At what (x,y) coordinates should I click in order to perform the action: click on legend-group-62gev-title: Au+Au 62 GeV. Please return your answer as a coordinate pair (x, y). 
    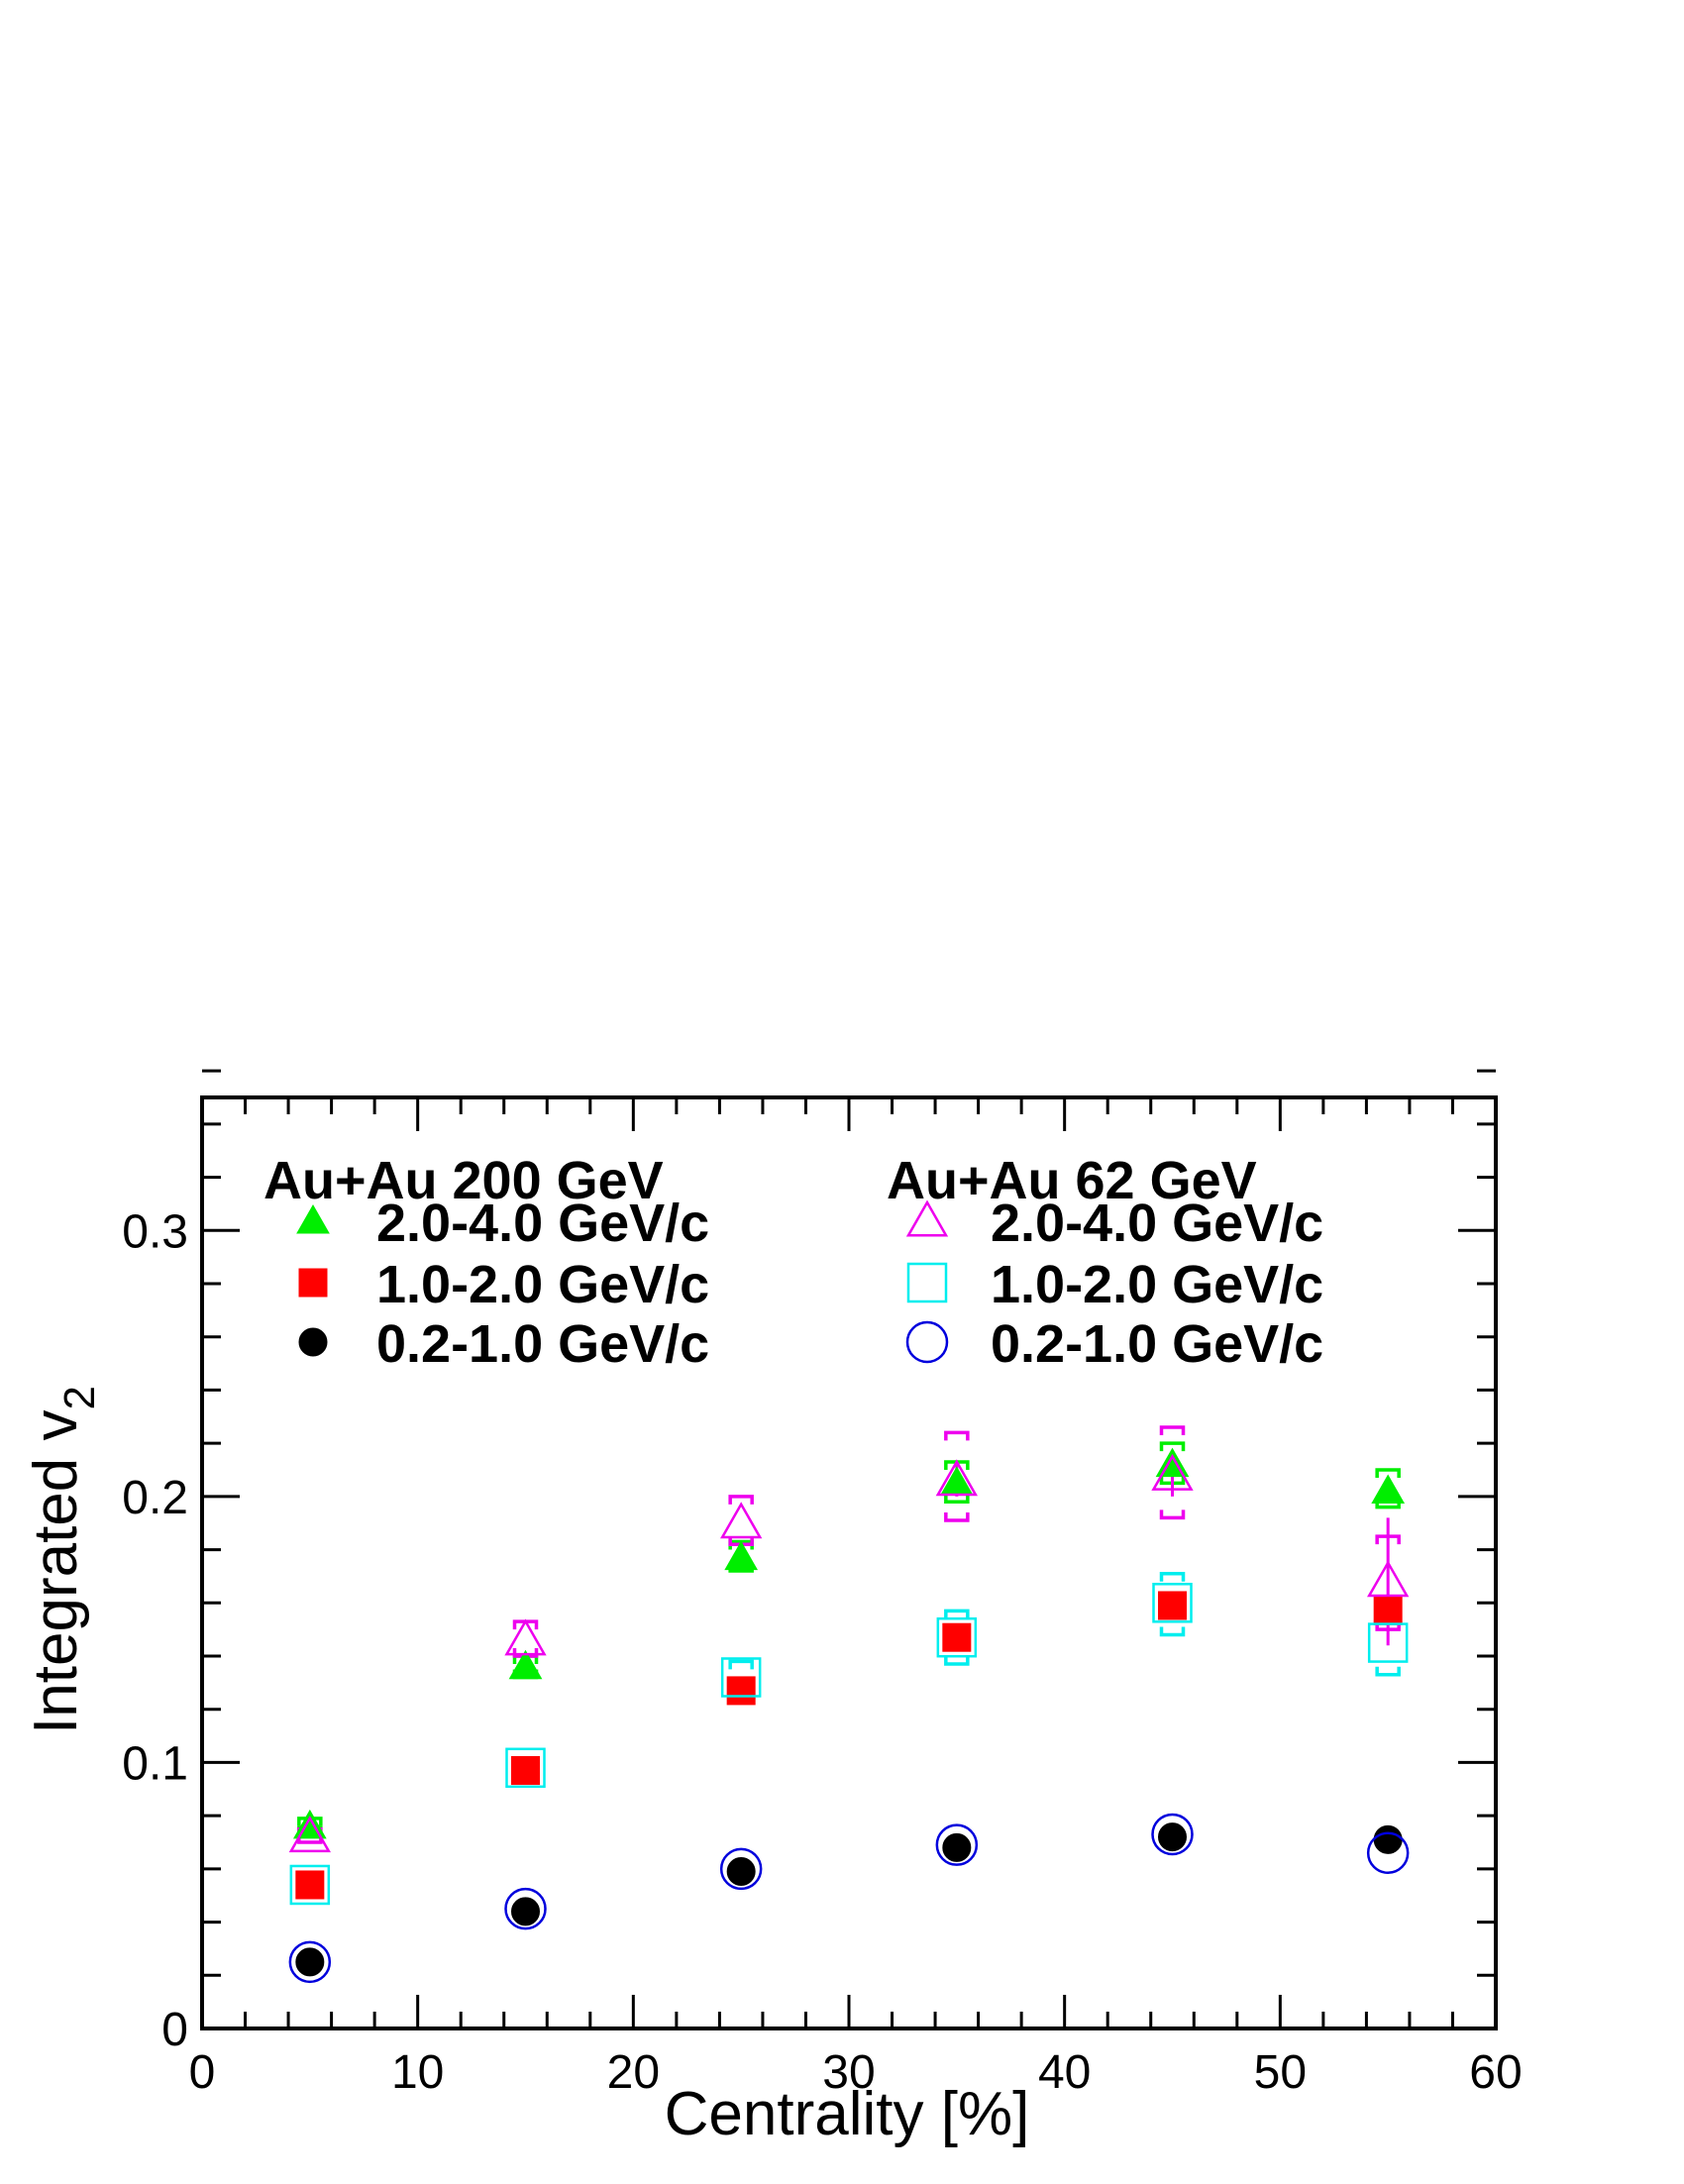
    Looking at the image, I should click on (1072, 1180).